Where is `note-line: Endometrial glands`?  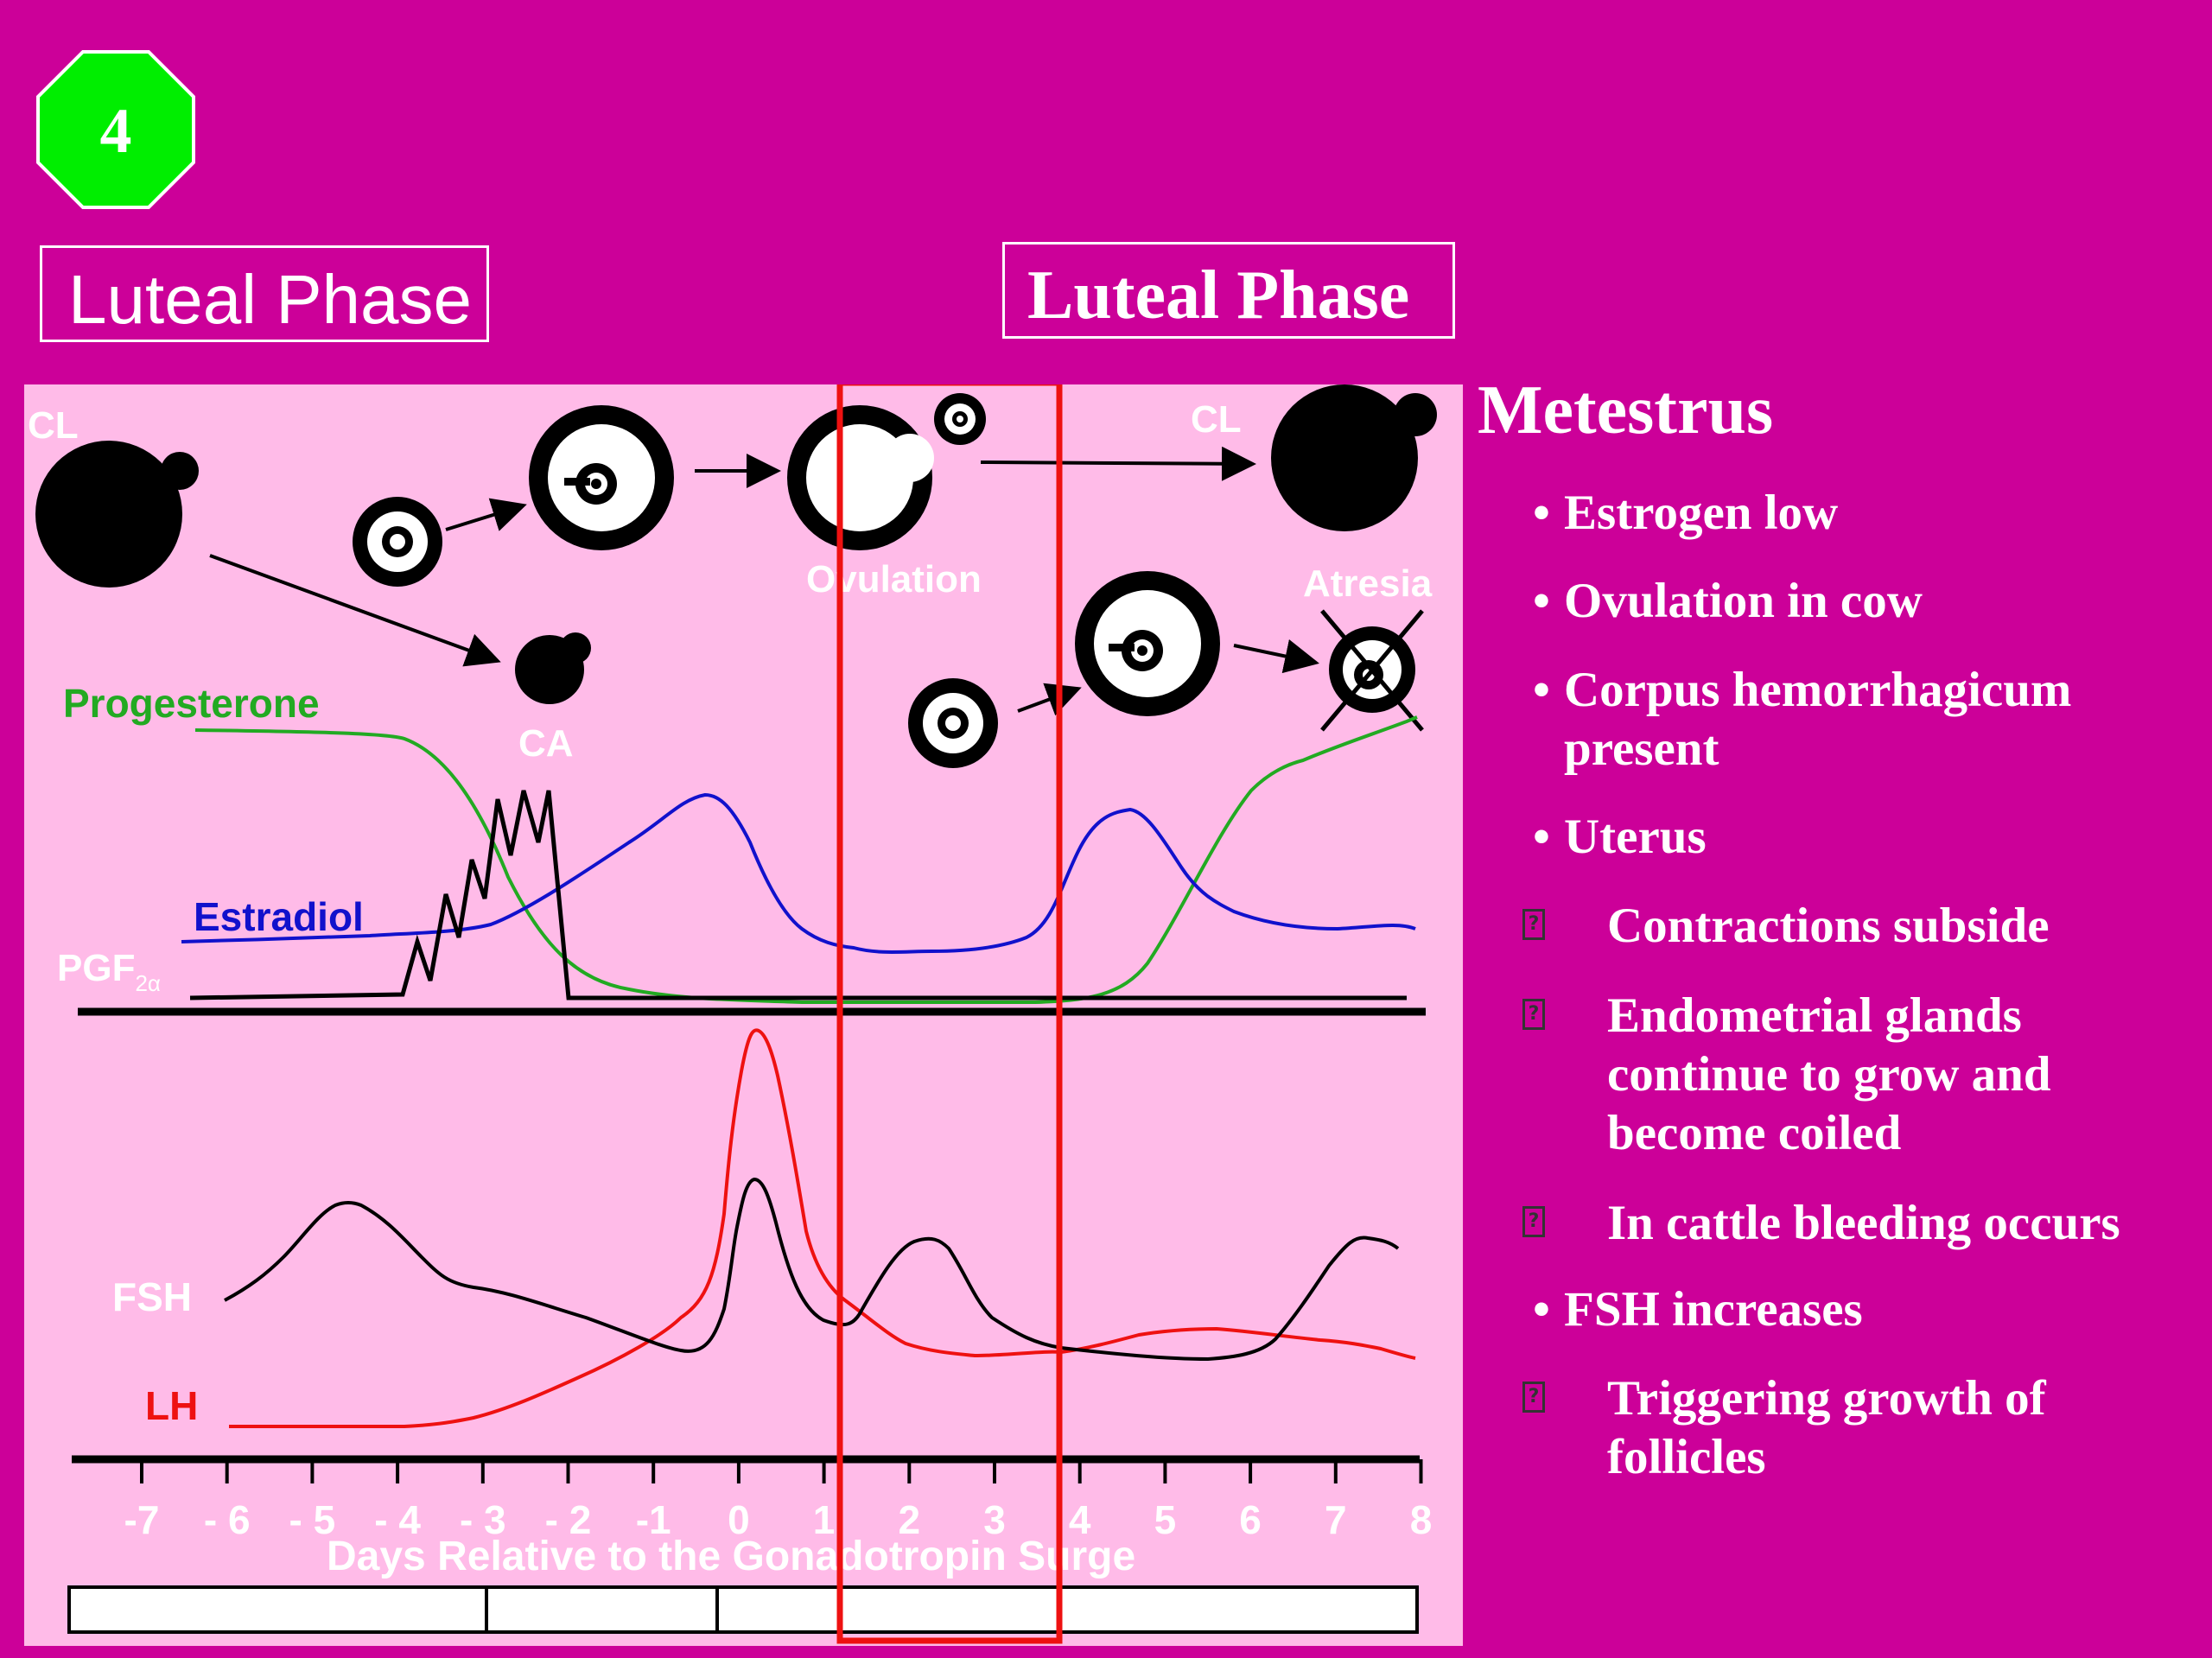
note-line: Endometrial glands is located at coordinates (1814, 1015).